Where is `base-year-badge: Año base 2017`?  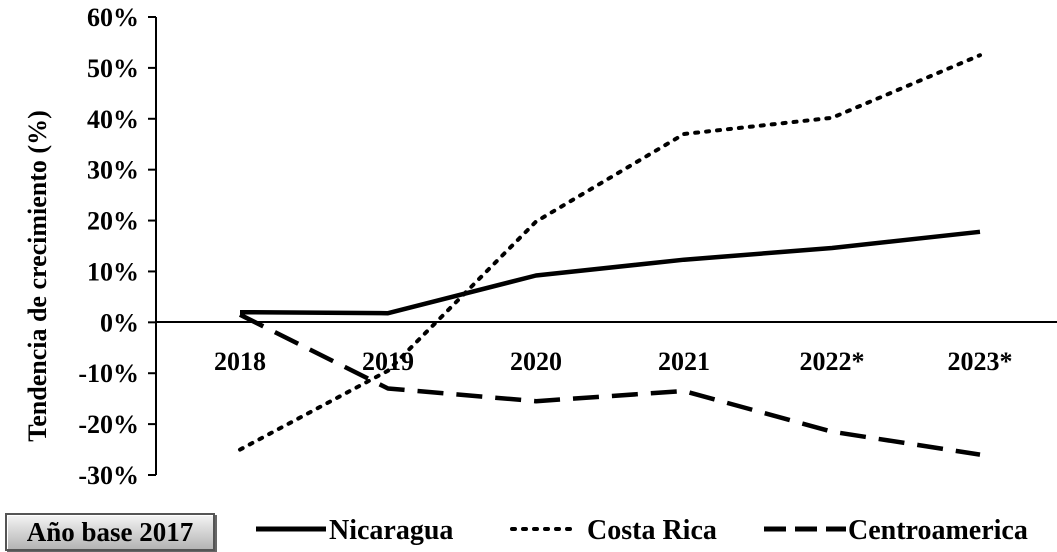
base-year-badge: Año base 2017 is located at coordinates (110, 532).